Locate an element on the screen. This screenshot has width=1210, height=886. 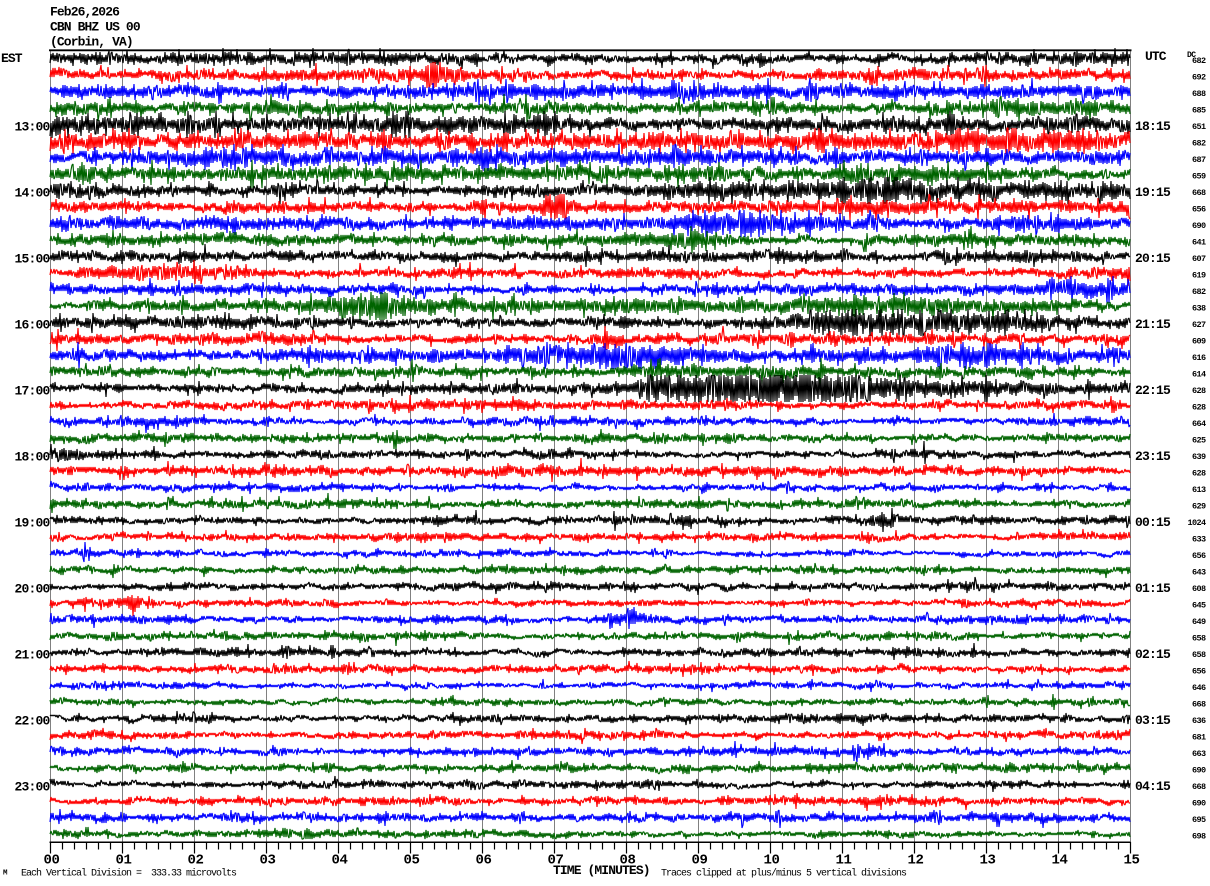
svg-text: 02 is located at coordinates (195, 861).